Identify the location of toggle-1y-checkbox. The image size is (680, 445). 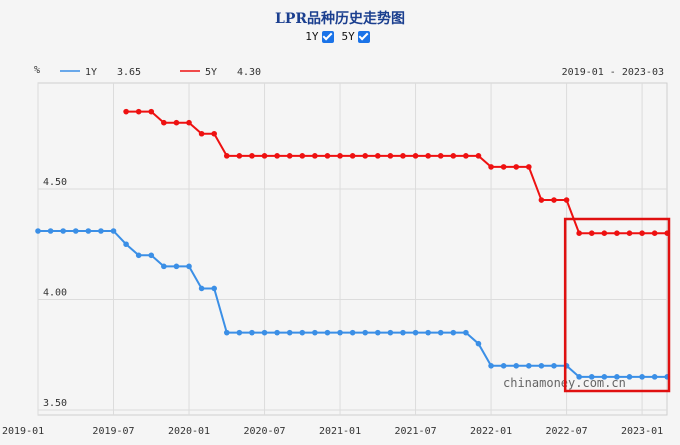
(327, 36).